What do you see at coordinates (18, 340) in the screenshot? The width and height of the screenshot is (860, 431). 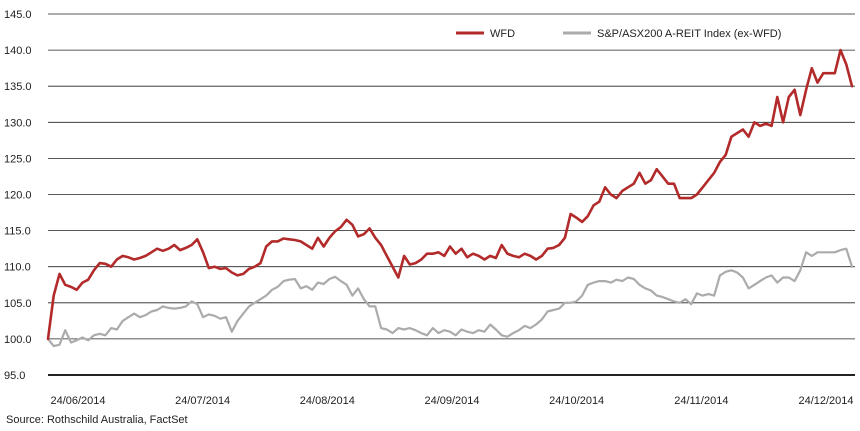 I see `y-tick-label: 100.0` at bounding box center [18, 340].